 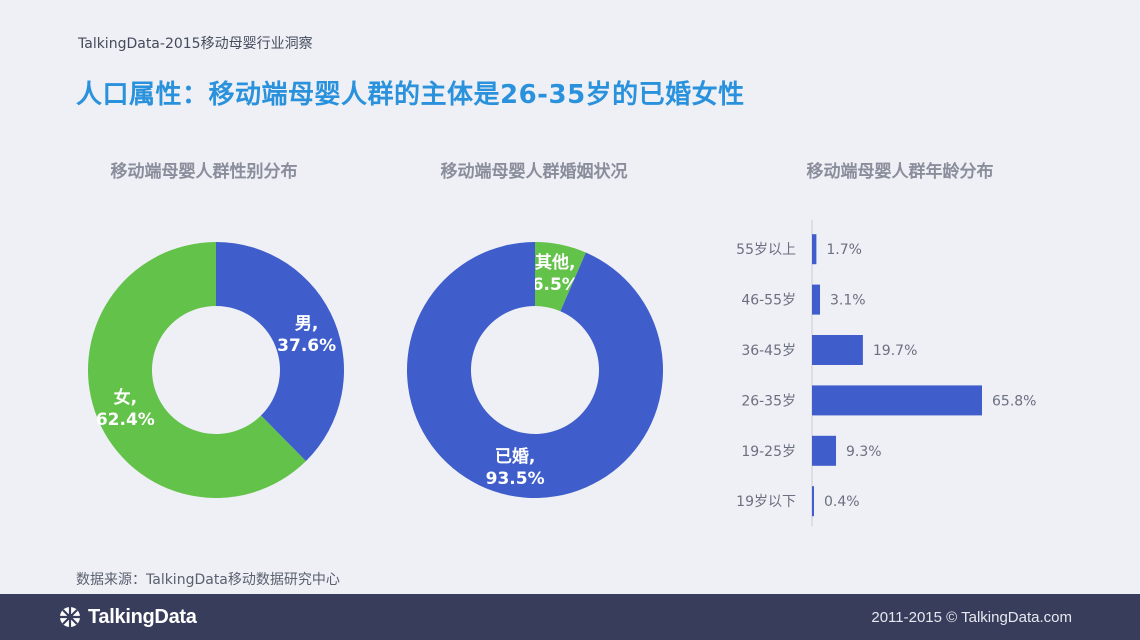 I want to click on header-caption: TalkingData-2015移动母婴行业洞察, so click(x=195, y=44).